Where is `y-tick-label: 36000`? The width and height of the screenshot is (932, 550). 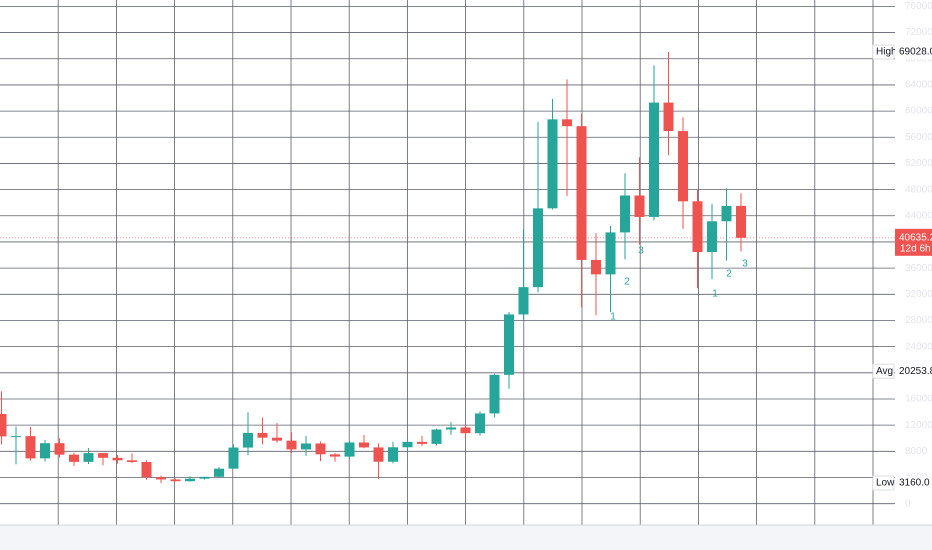 y-tick-label: 36000 is located at coordinates (918, 268).